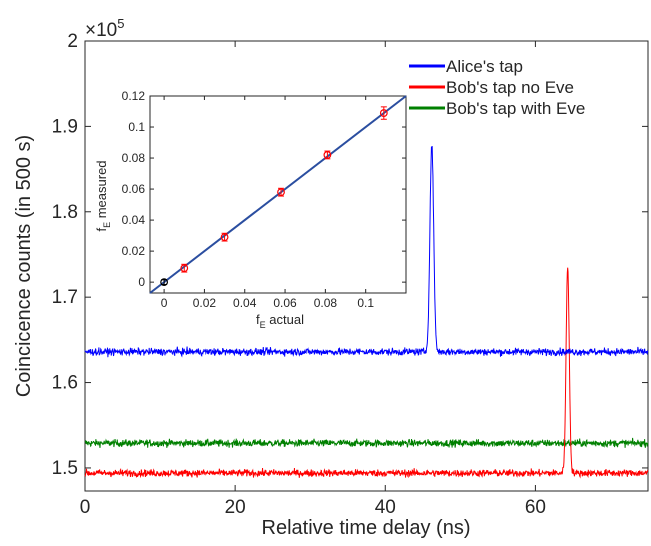 The image size is (651, 546). What do you see at coordinates (101, 30) in the screenshot?
I see `exponent-base: ×10` at bounding box center [101, 30].